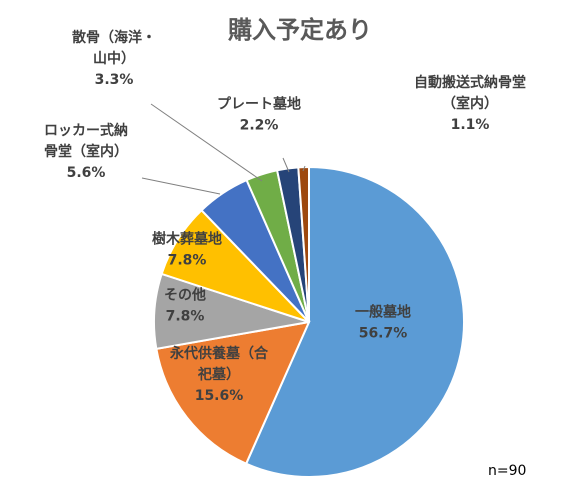  What do you see at coordinates (507, 471) in the screenshot?
I see `sample-size-note: n=90` at bounding box center [507, 471].